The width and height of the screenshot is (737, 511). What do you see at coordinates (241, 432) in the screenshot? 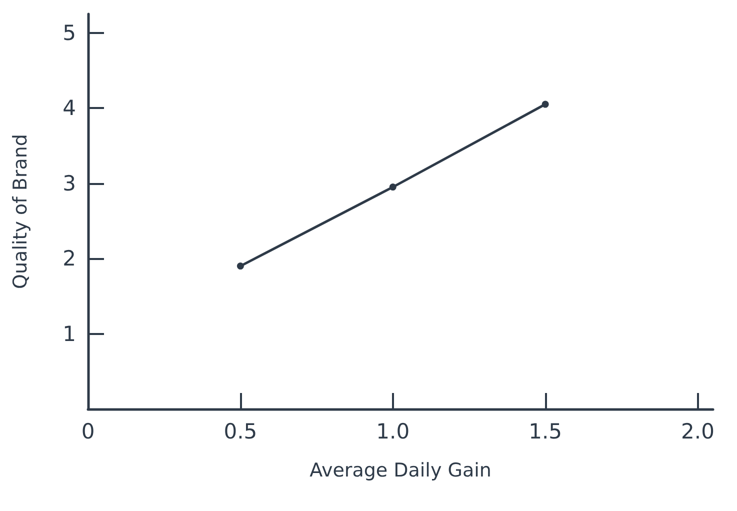
I see `x-tick-label: 0.5` at bounding box center [241, 432].